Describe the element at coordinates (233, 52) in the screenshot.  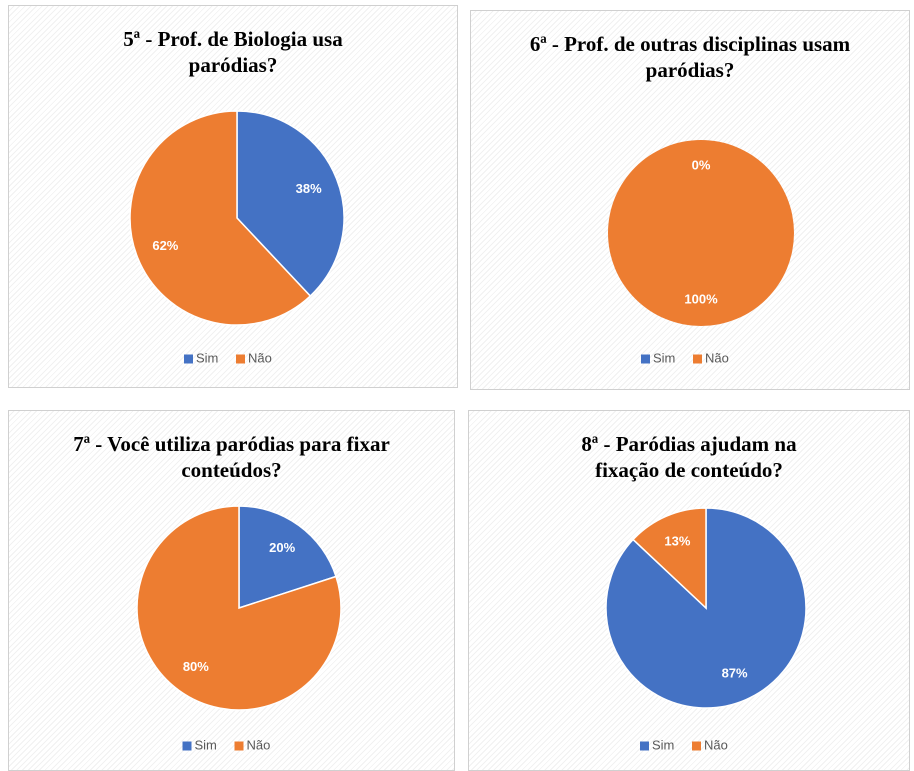
I see `chart-title: 5ª - Prof. de Biologia usa paródias?` at that location.